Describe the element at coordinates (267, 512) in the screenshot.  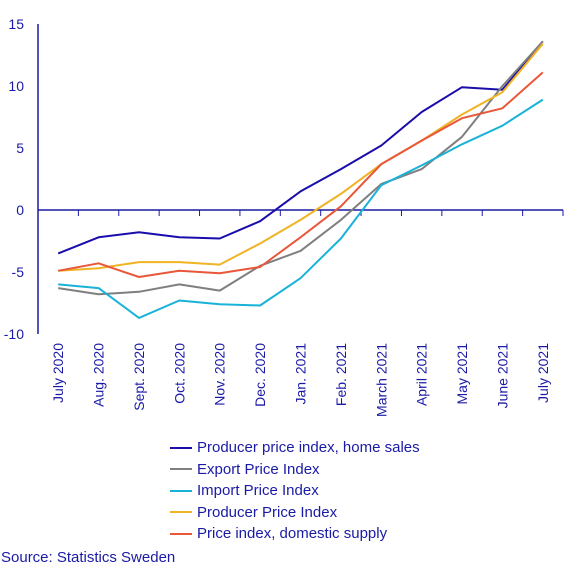
I see `legend-label: Producer Price Index` at that location.